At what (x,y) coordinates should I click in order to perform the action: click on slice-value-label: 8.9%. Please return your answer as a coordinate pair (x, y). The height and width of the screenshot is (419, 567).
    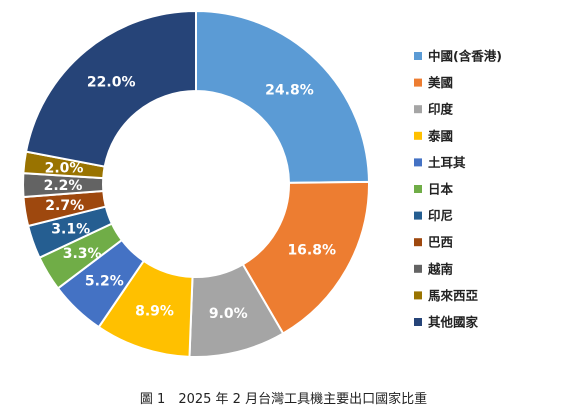
    Looking at the image, I should click on (154, 311).